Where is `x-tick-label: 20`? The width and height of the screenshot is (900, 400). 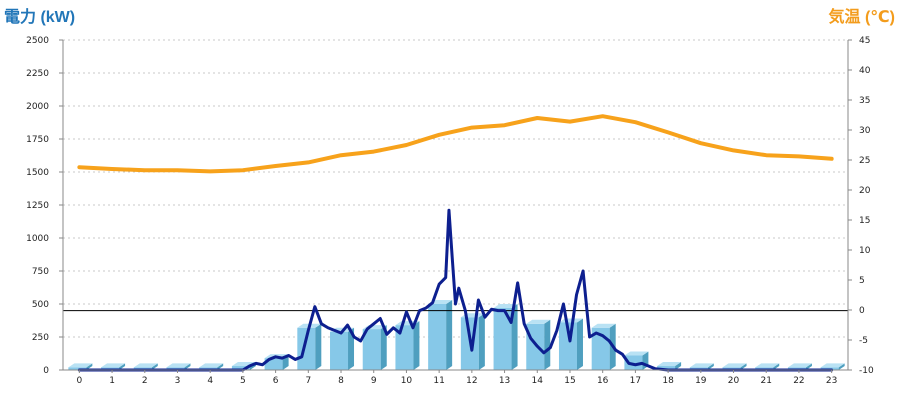
x-tick-label: 20 is located at coordinates (734, 381).